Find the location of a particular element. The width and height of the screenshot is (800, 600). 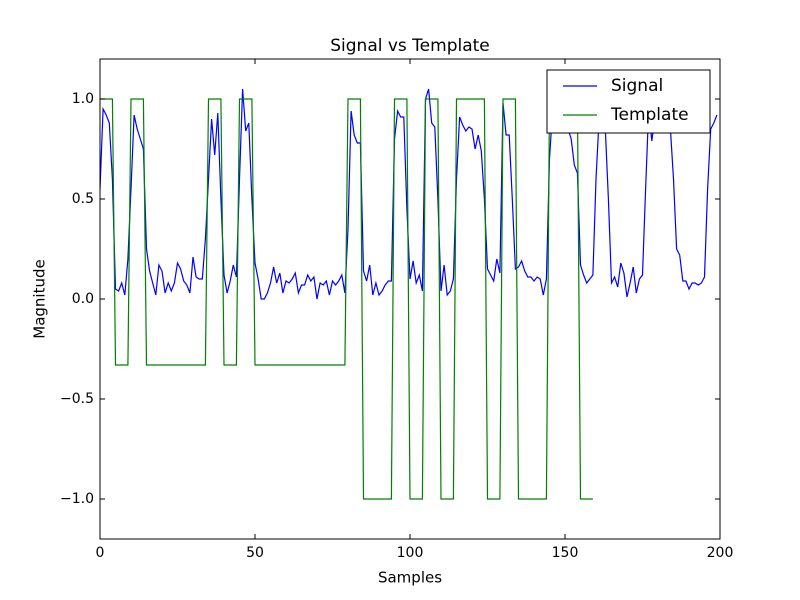

x-tick-label: 50 is located at coordinates (255, 553).